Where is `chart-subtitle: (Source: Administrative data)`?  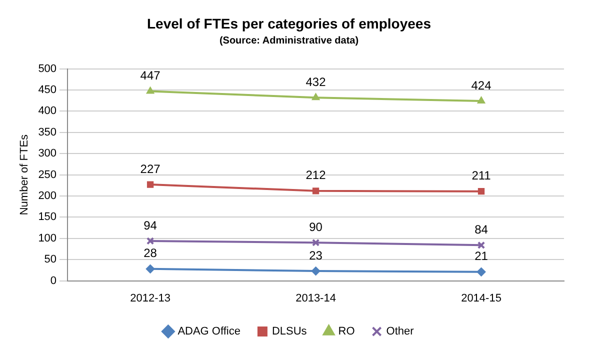 chart-subtitle: (Source: Administrative data) is located at coordinates (289, 41).